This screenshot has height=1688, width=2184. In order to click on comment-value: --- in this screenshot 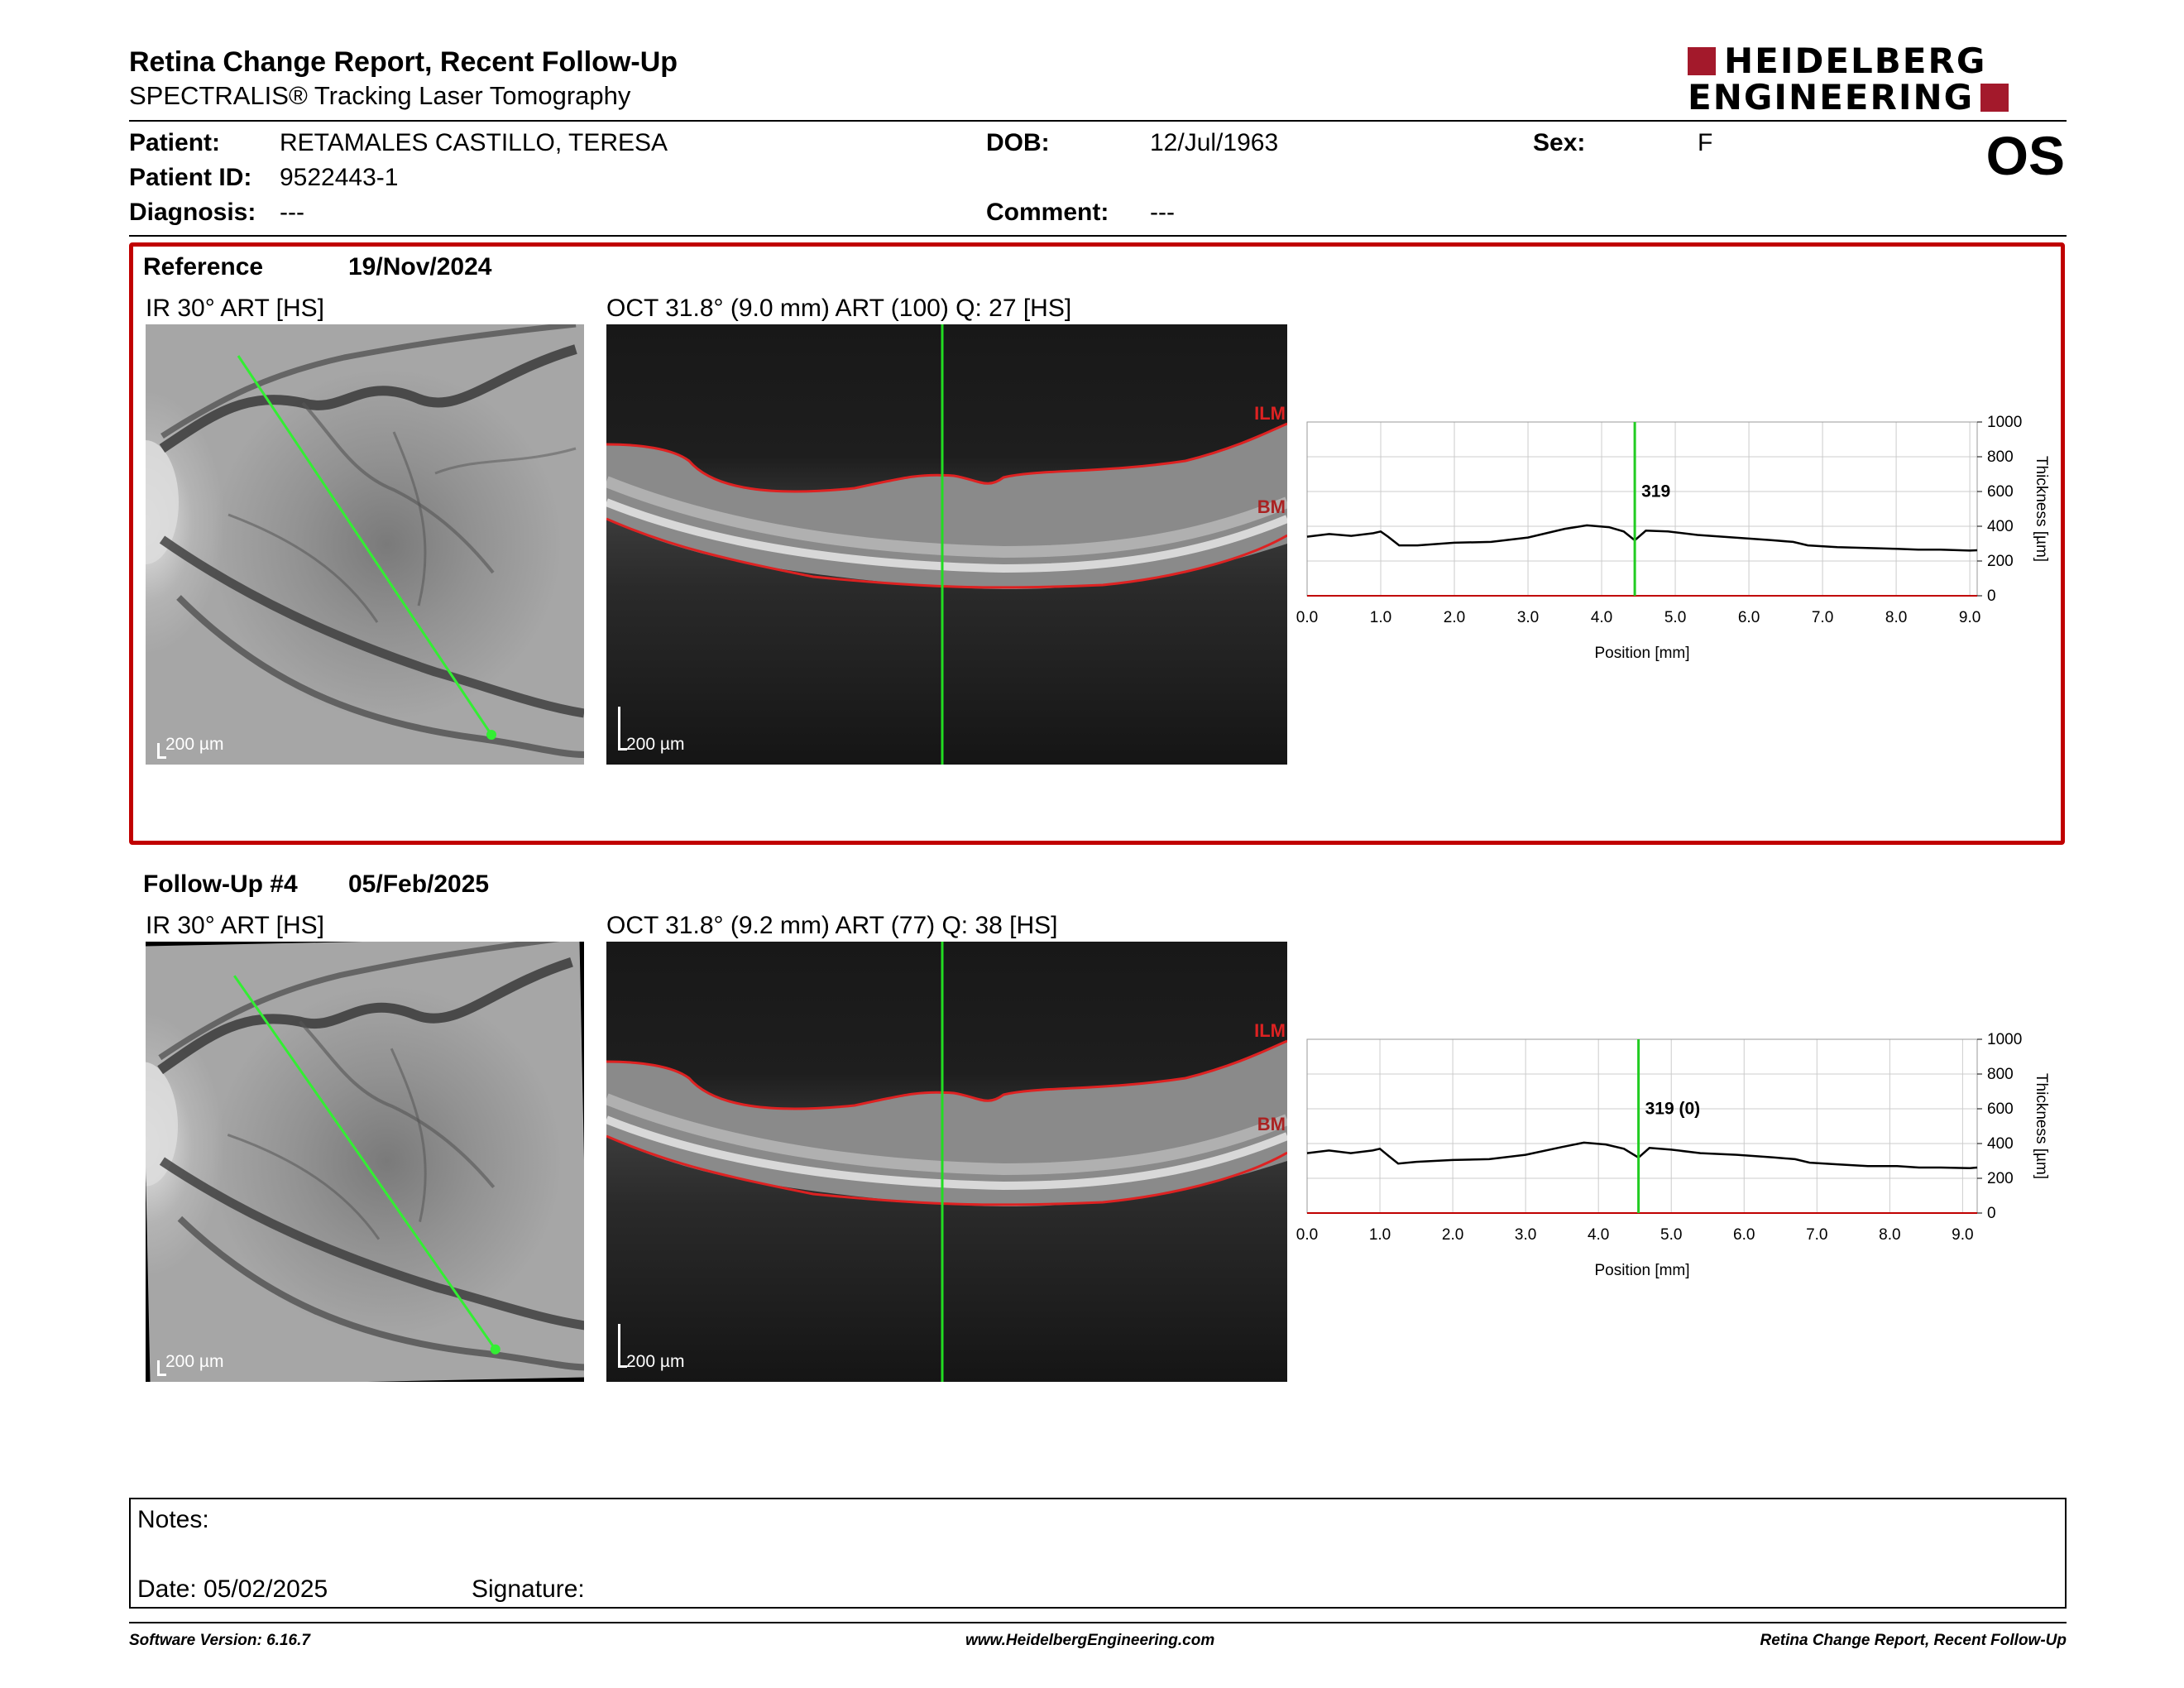, I will do `click(1162, 212)`.